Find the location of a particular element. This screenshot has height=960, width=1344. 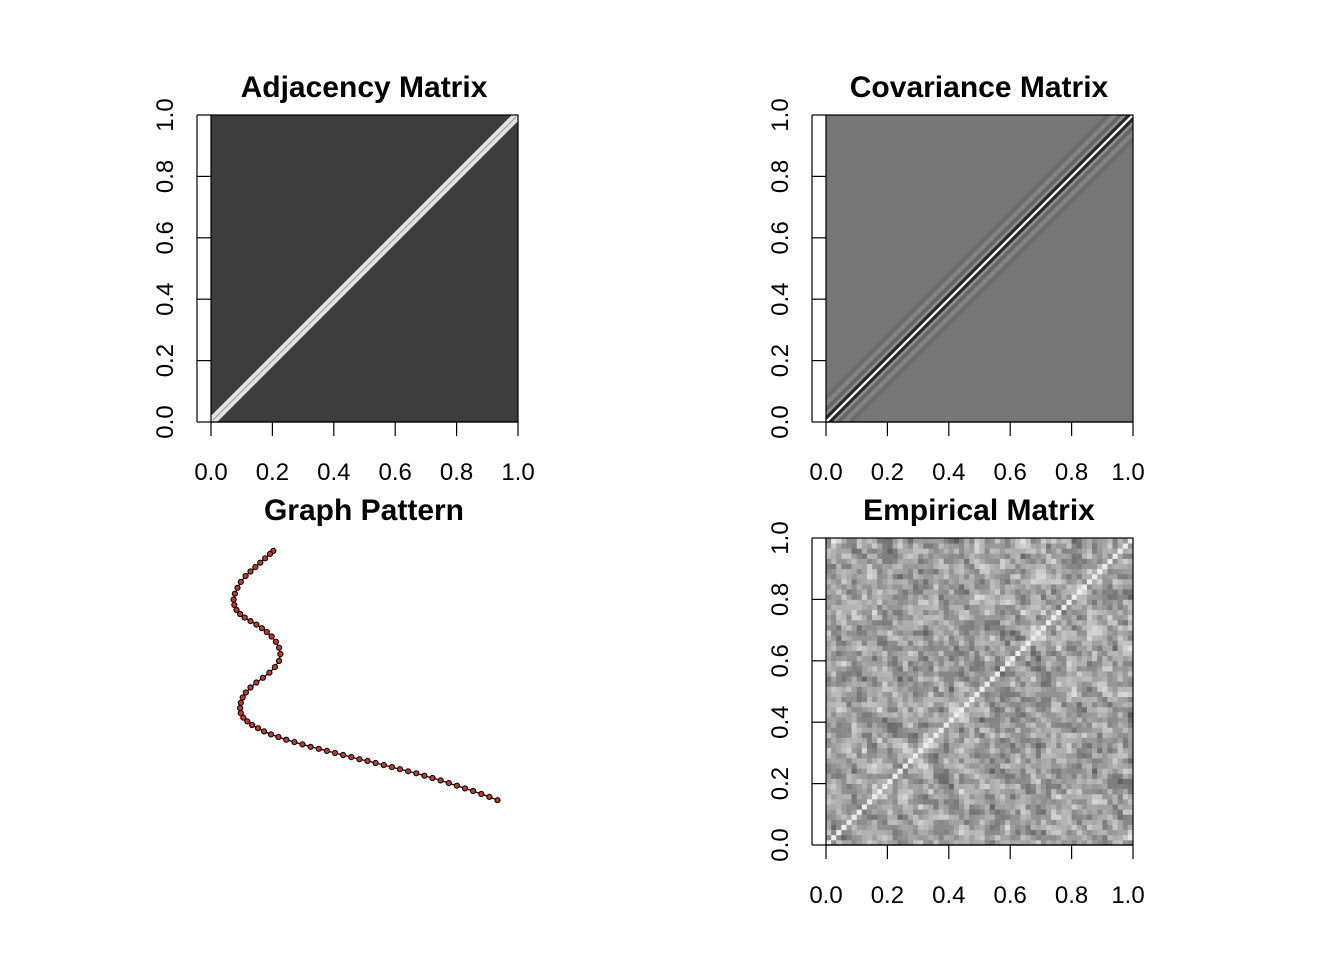

x-tick: 0.0 is located at coordinates (826, 454).